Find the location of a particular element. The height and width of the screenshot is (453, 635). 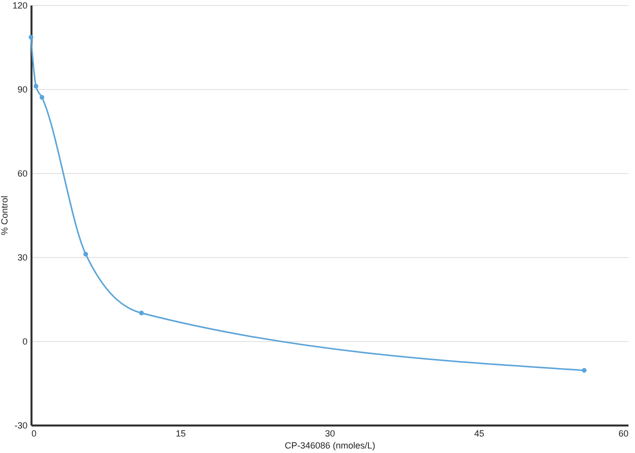

y-axis-title: % Control is located at coordinates (5, 216).